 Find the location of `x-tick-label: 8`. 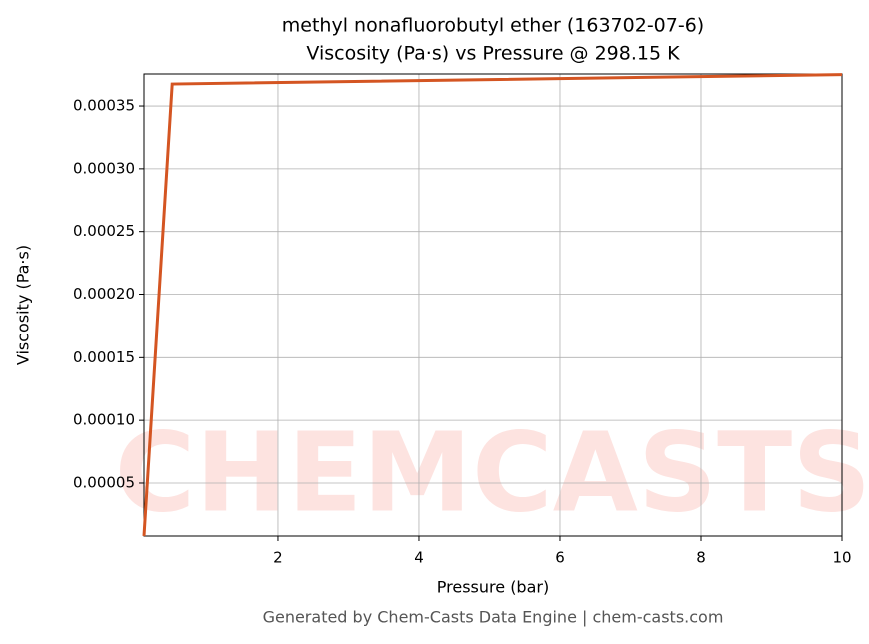

x-tick-label: 8 is located at coordinates (701, 558).